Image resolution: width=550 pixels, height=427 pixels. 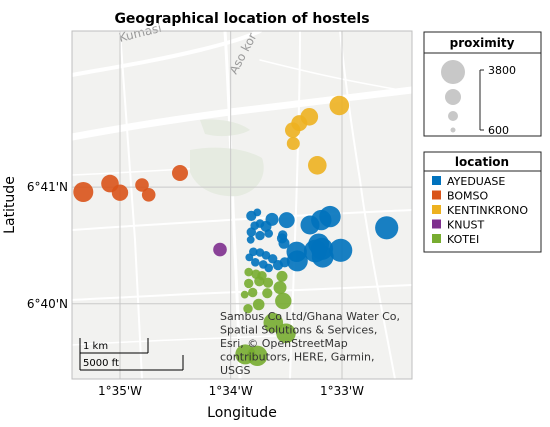 I want to click on scale-bar-km-label: 1 km, so click(x=95, y=346).